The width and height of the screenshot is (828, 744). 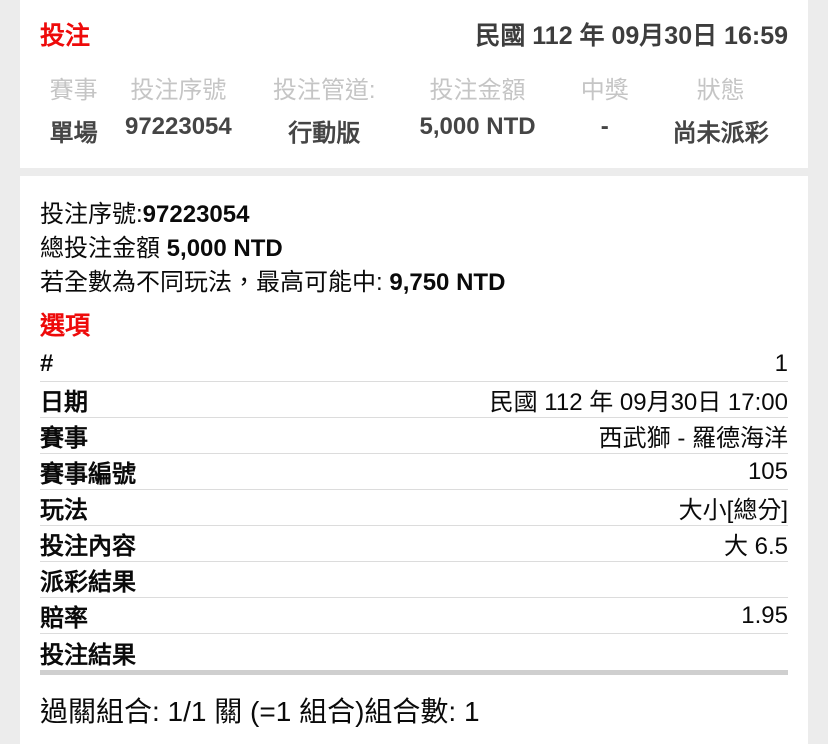 I want to click on detail-serial-line: 投注序號:97223054, so click(x=414, y=215).